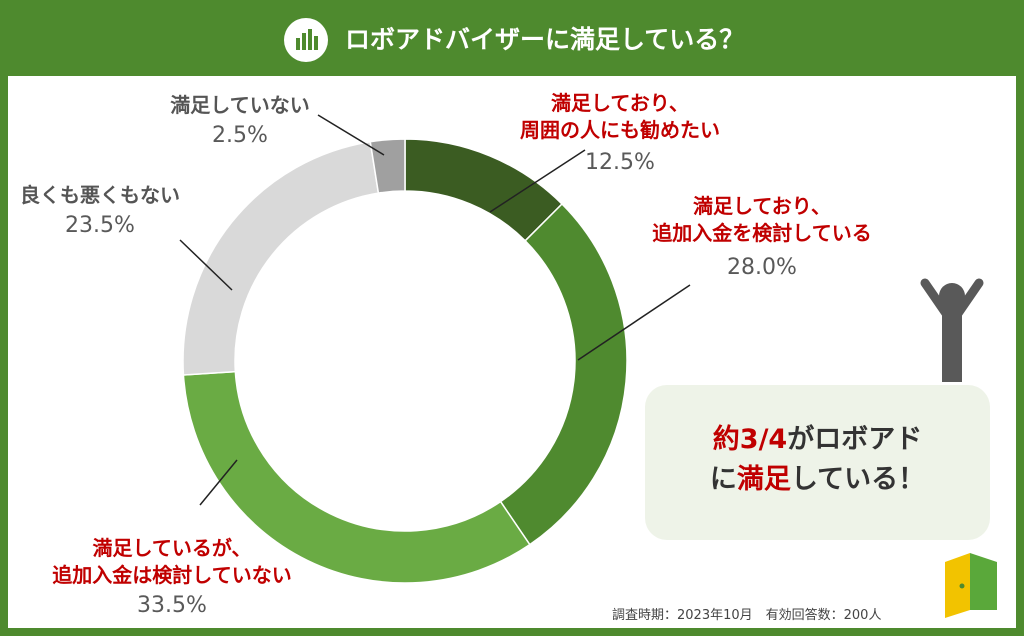 This screenshot has width=1024, height=636. What do you see at coordinates (356, 477) in the screenshot?
I see `donut-segment` at bounding box center [356, 477].